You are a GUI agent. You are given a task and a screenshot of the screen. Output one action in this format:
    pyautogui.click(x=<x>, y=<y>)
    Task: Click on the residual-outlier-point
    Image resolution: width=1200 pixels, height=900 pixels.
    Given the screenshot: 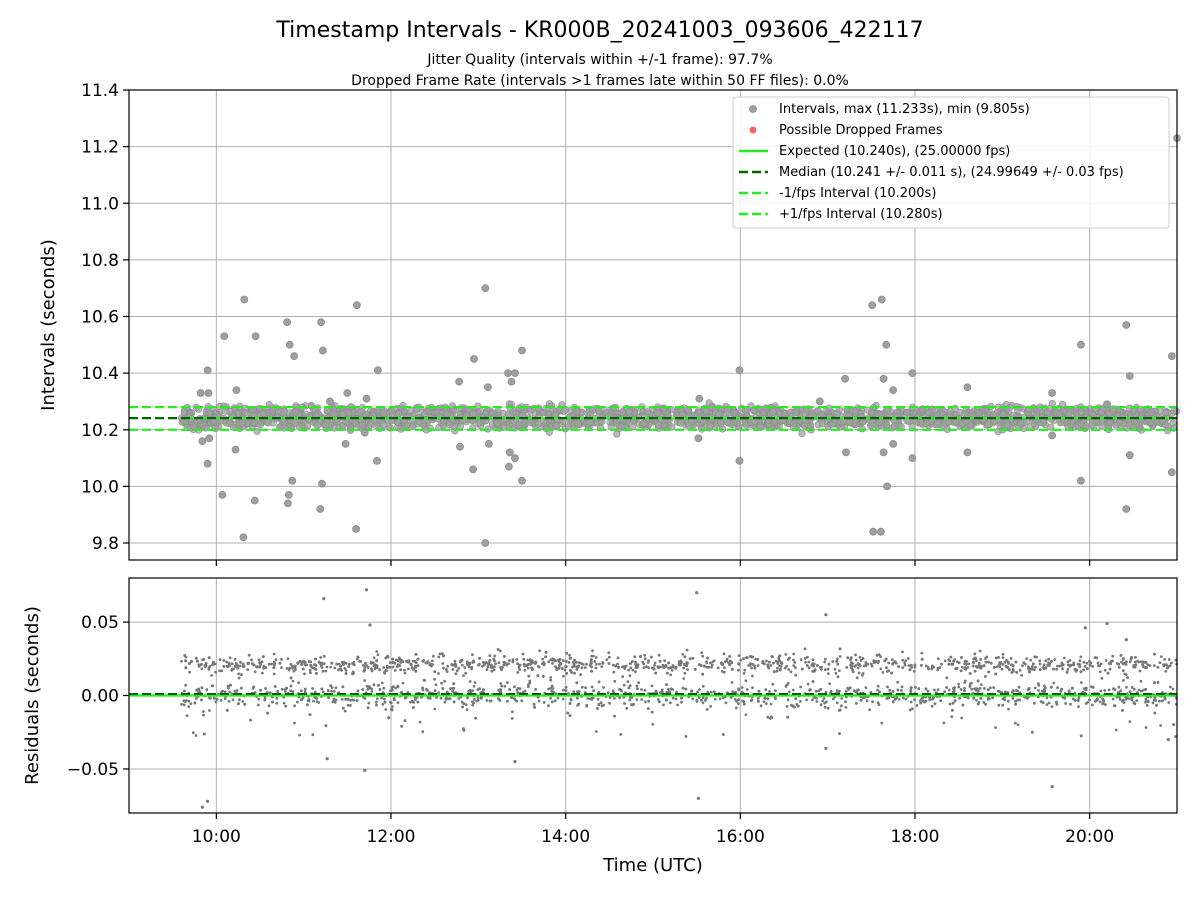 What is the action you would take?
    pyautogui.click(x=202, y=807)
    